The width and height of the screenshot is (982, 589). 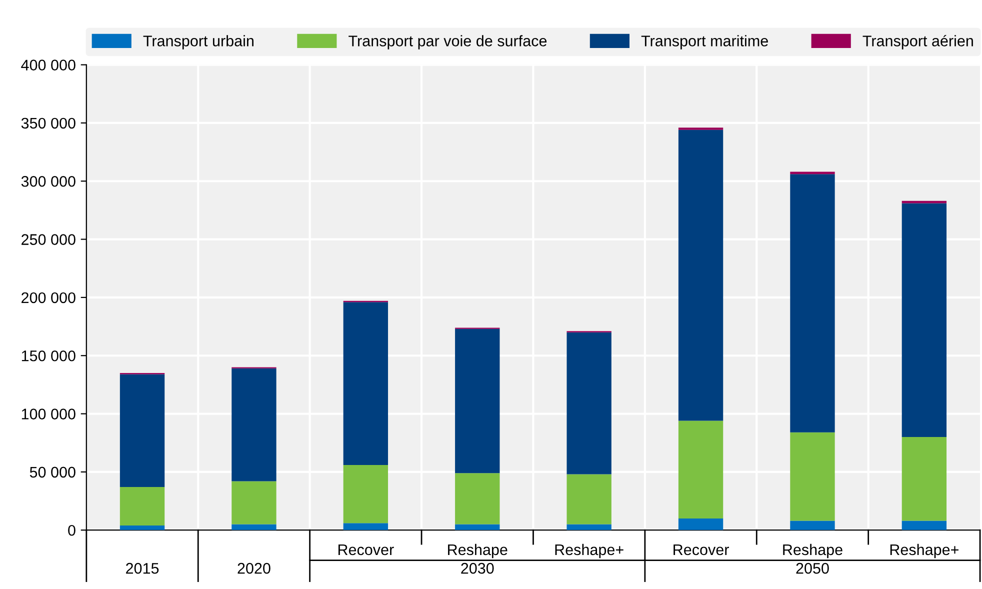 What do you see at coordinates (254, 568) in the screenshot?
I see `x-tick-label: 2020` at bounding box center [254, 568].